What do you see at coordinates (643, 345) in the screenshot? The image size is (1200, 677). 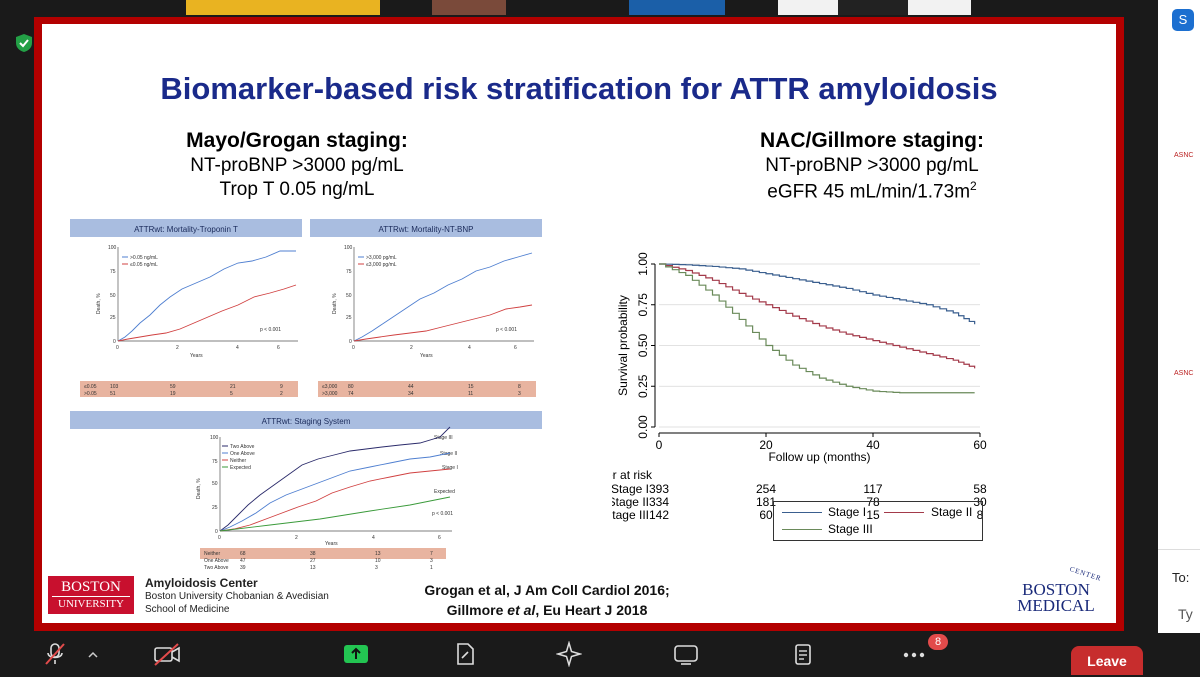 I see `y-tick-label: 0.50` at bounding box center [643, 345].